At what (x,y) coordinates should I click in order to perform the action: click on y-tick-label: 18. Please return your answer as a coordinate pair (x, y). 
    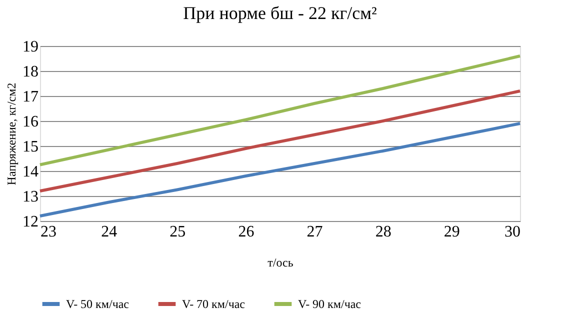
    Looking at the image, I should click on (30, 72).